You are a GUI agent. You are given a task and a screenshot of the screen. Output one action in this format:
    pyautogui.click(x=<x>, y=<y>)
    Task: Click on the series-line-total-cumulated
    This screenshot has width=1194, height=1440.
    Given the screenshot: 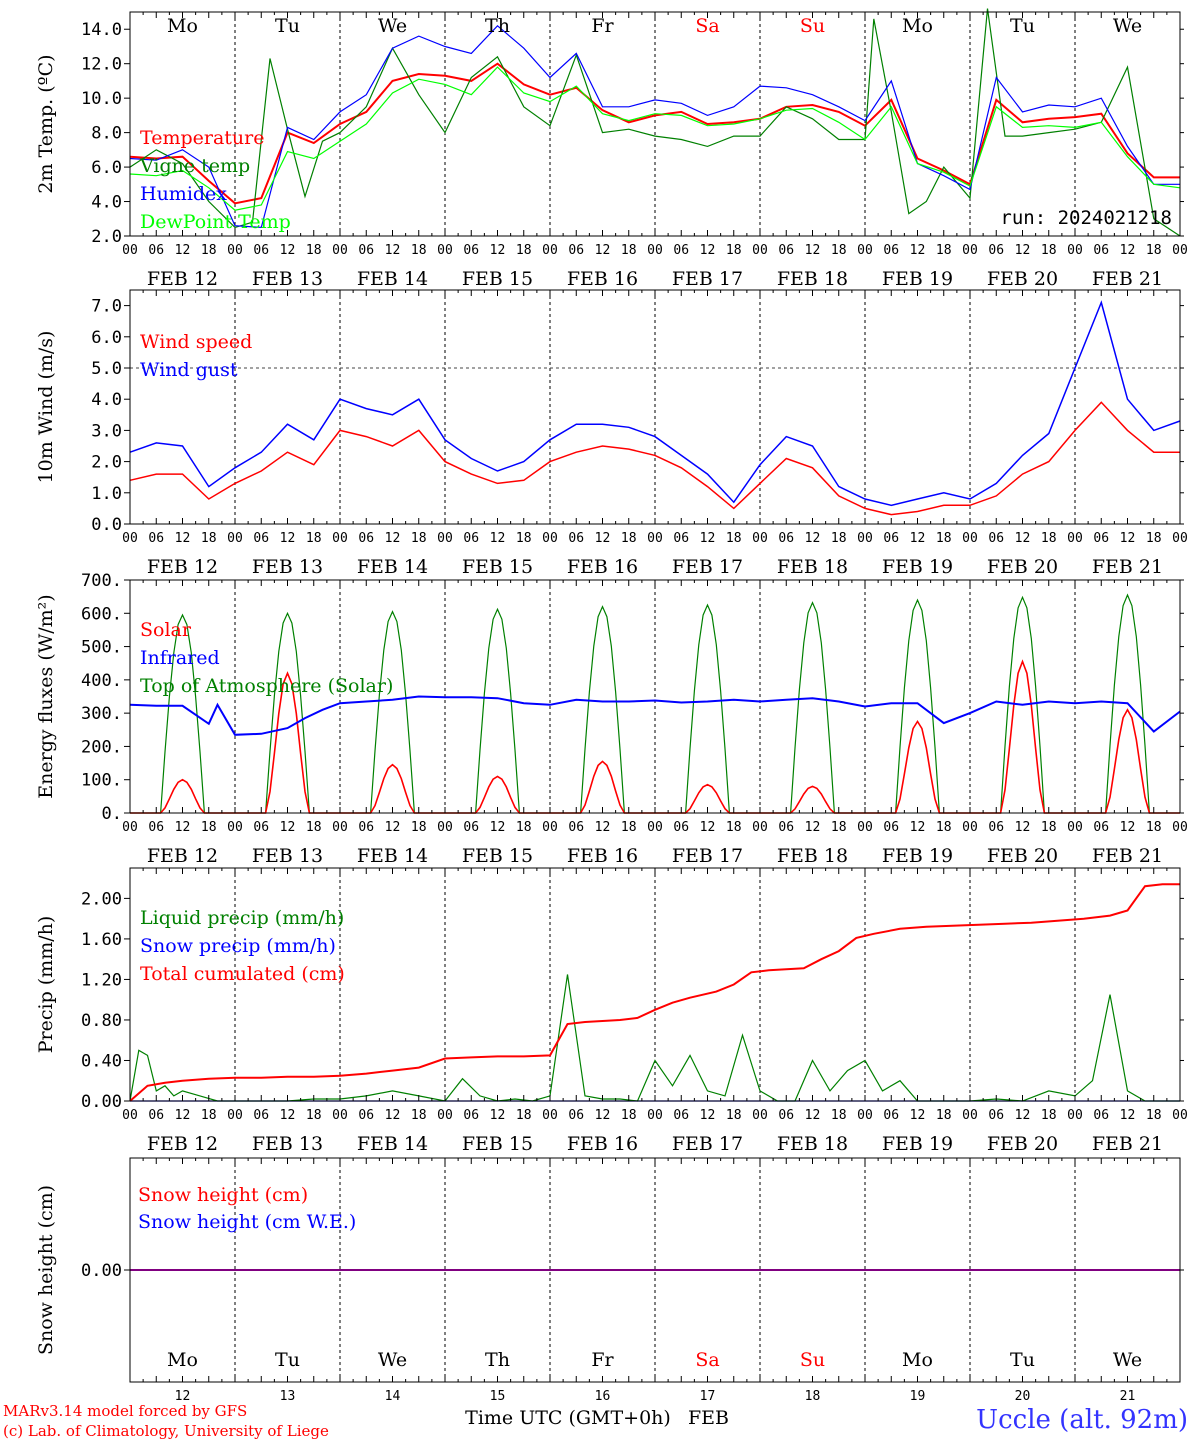 What is the action you would take?
    pyautogui.click(x=654, y=992)
    